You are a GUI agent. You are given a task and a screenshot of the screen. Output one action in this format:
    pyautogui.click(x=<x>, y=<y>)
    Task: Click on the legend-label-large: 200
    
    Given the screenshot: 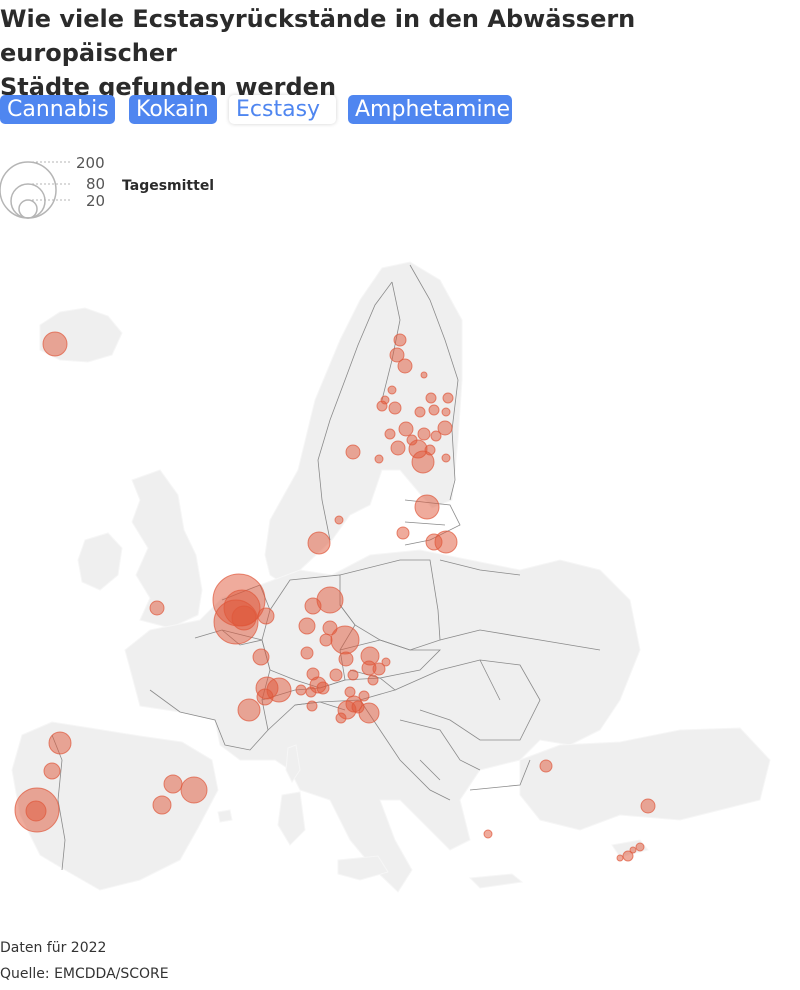 What is the action you would take?
    pyautogui.click(x=90, y=163)
    